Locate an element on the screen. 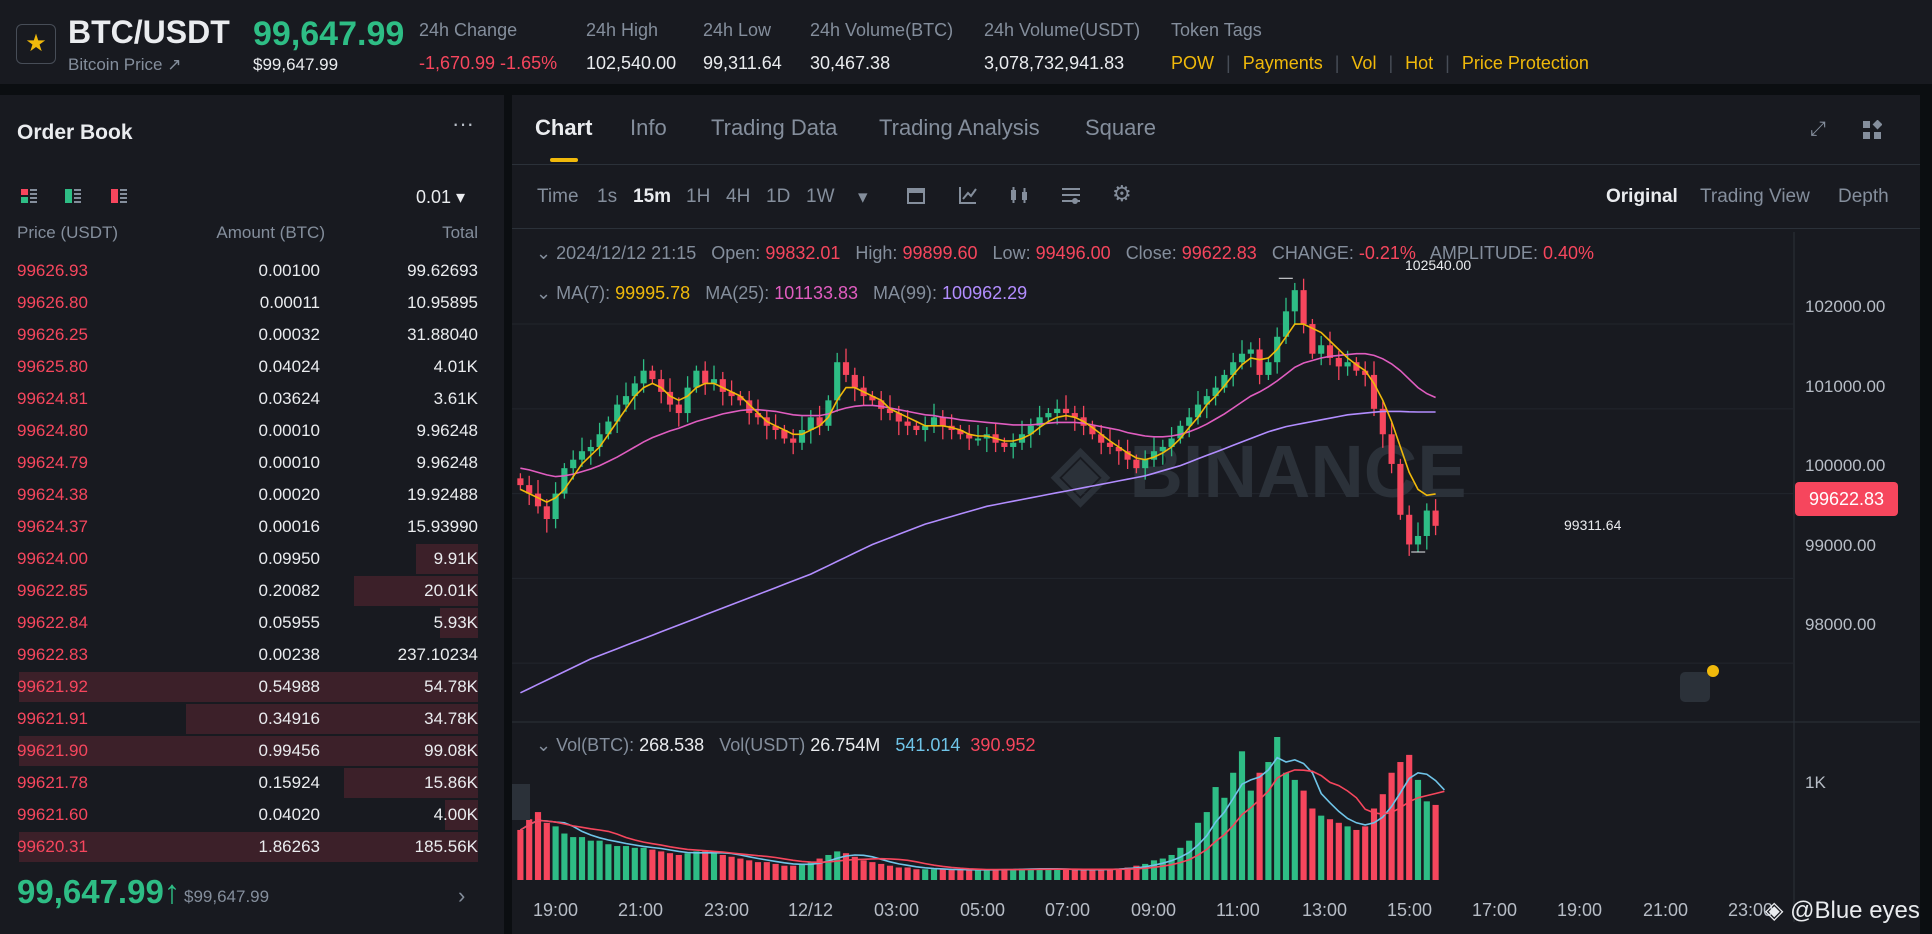  order-book-row: 99621.78 0.15924 15.86K is located at coordinates (247, 783).